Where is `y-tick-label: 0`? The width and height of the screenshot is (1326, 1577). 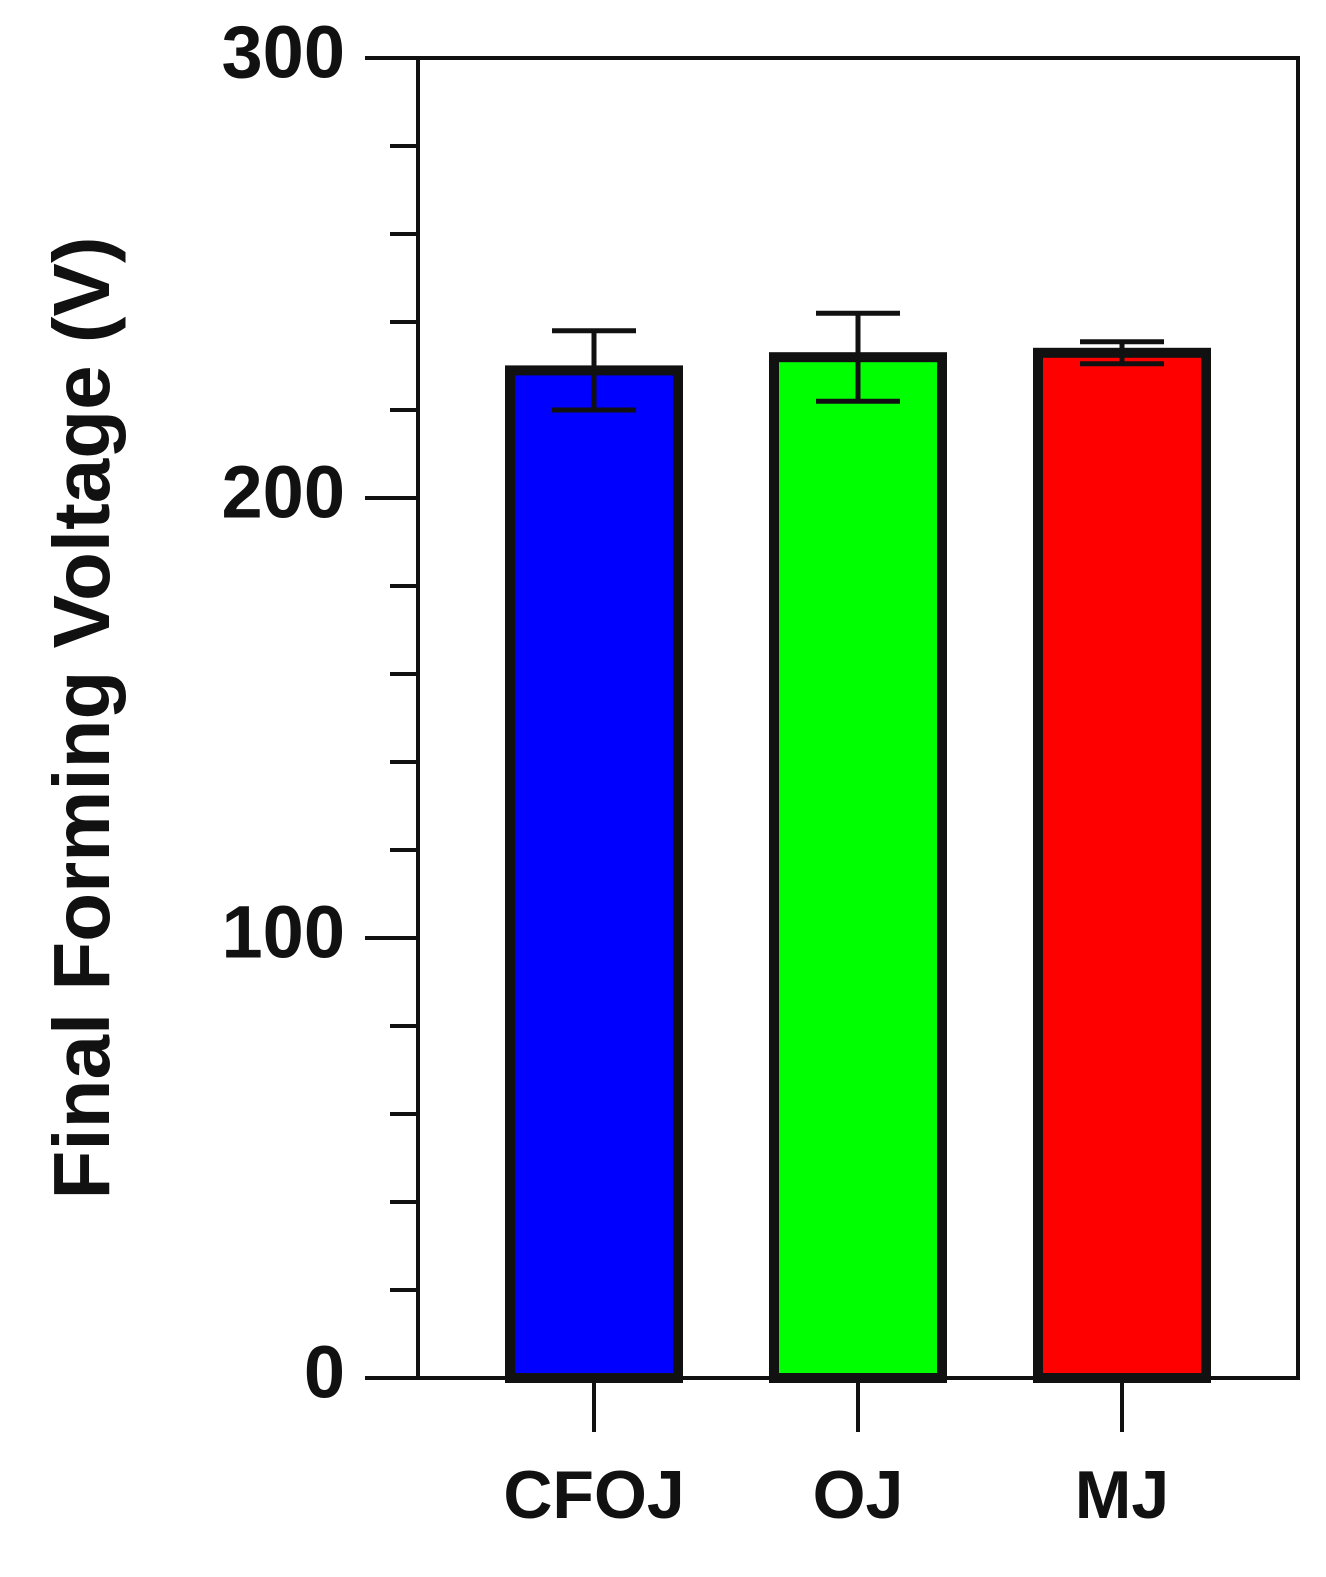
y-tick-label: 0 is located at coordinates (324, 1372).